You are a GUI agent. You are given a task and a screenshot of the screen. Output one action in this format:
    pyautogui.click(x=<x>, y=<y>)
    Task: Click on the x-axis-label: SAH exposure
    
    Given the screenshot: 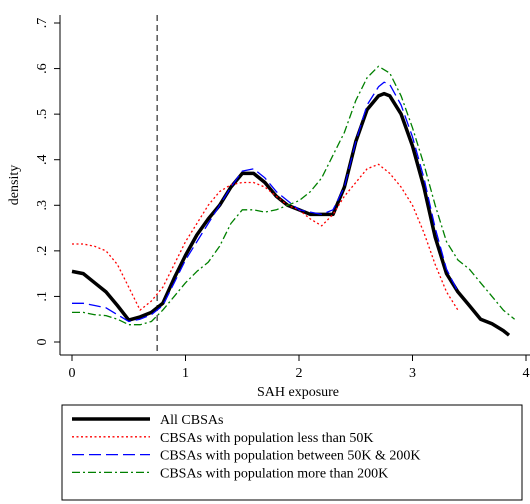 What is the action you would take?
    pyautogui.click(x=298, y=392)
    